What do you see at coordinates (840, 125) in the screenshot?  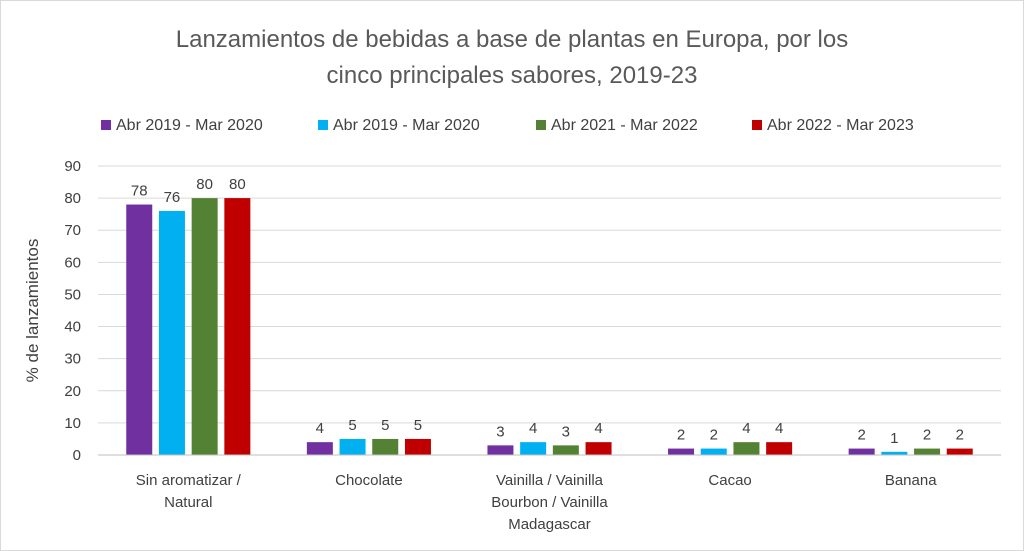 I see `legend-label: Abr 2022 - Mar 2023` at bounding box center [840, 125].